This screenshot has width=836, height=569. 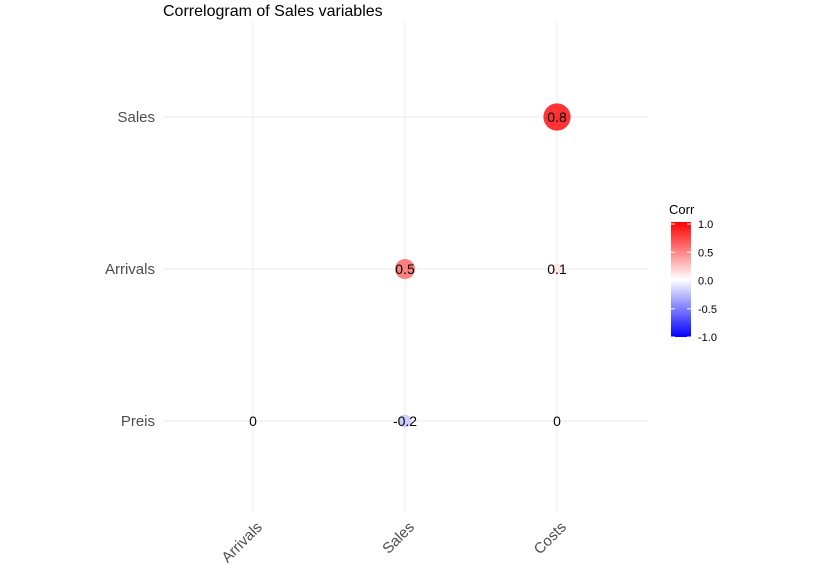 I want to click on legend-tick-label: 0.0, so click(x=705, y=282).